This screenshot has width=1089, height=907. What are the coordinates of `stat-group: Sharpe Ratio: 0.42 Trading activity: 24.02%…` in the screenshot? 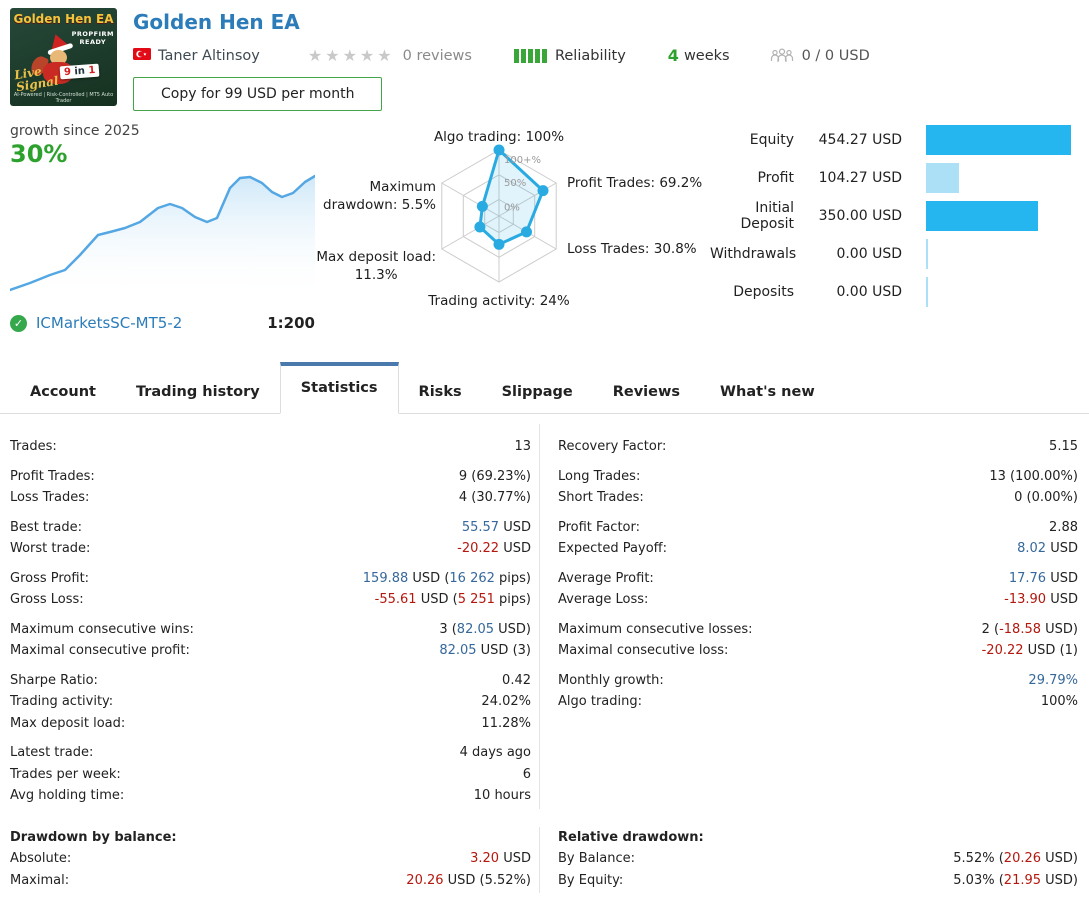 It's located at (270, 702).